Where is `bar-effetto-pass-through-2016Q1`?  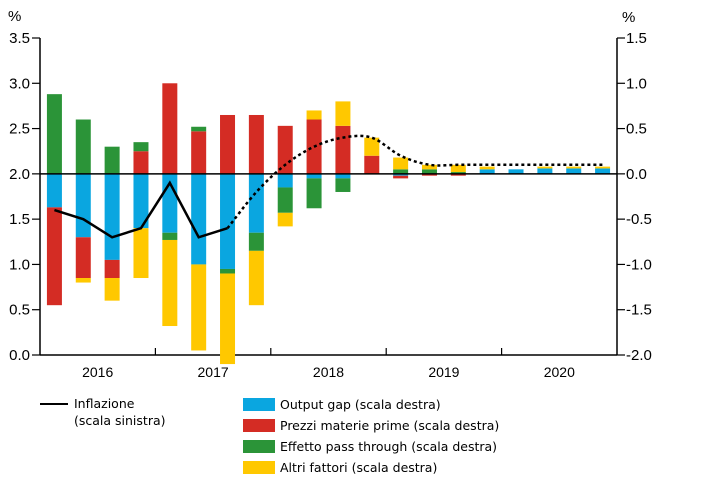 bar-effetto-pass-through-2016Q1 is located at coordinates (54, 134).